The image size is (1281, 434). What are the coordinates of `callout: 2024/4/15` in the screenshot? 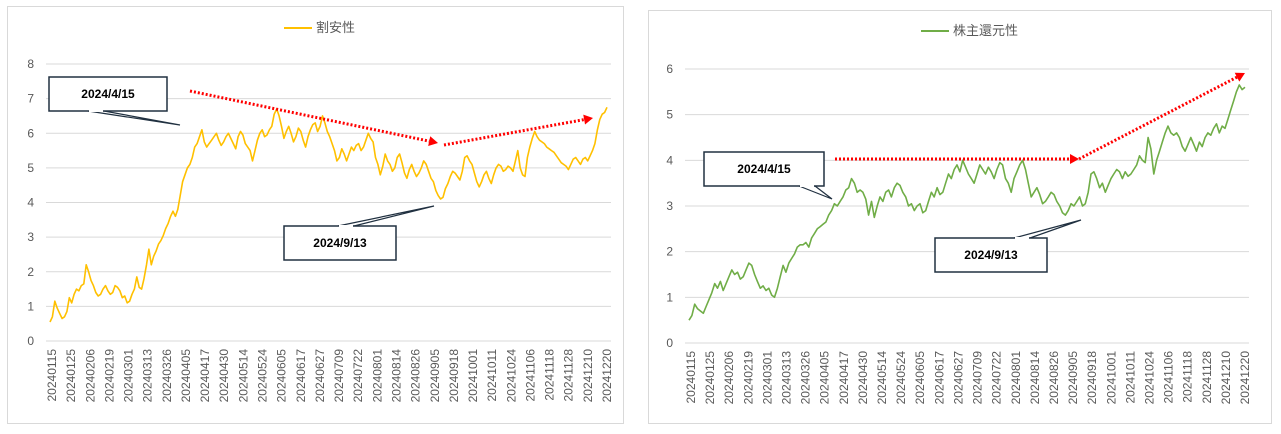 It's located at (114, 101).